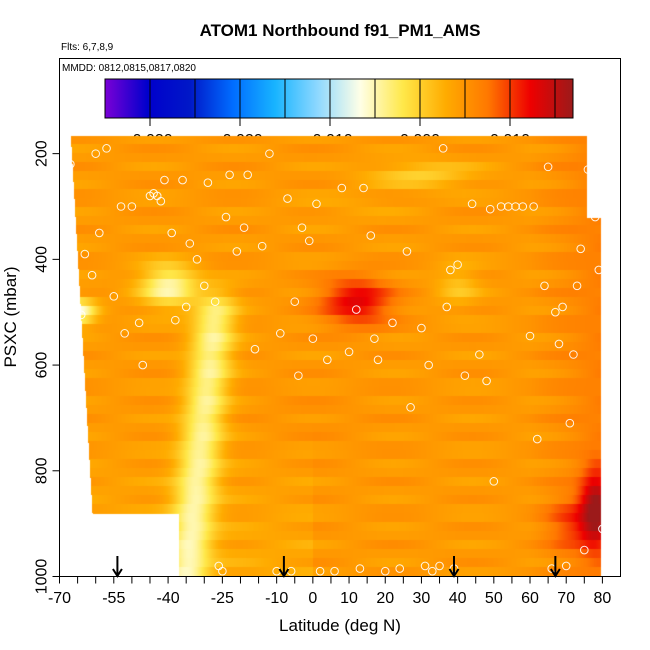 The image size is (650, 650). Describe the element at coordinates (494, 598) in the screenshot. I see `x-tick-label: 50` at that location.